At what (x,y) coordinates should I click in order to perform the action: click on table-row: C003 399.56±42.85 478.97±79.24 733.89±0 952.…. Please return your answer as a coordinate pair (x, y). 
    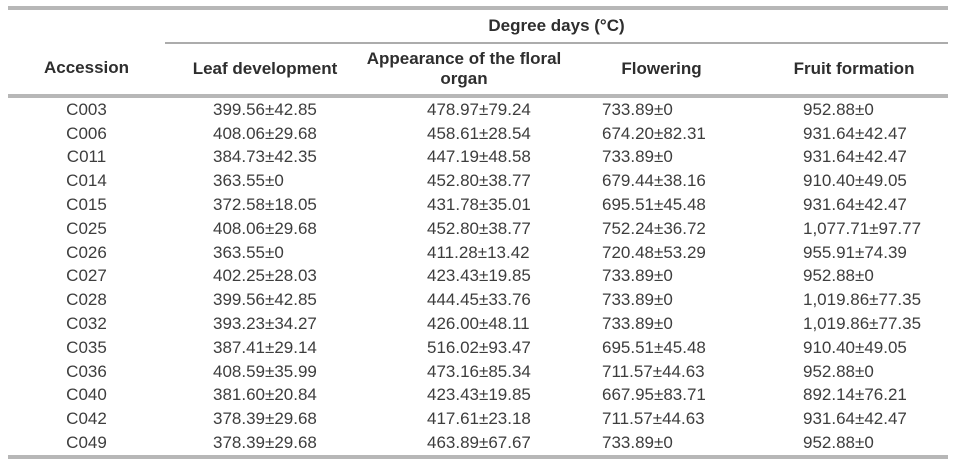
    Looking at the image, I should click on (478, 109).